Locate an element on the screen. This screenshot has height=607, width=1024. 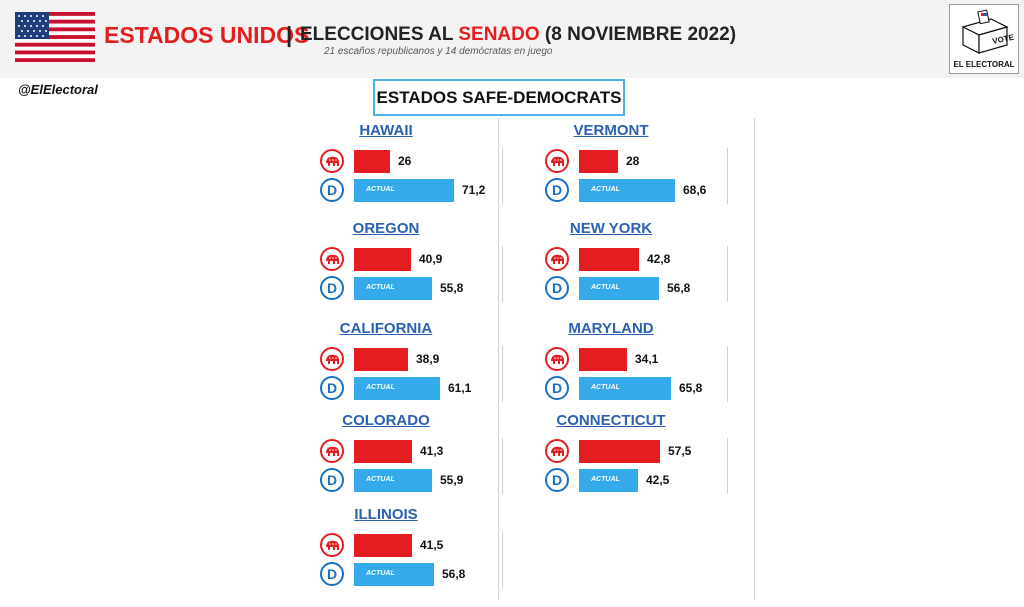
value-rep: 41,3 is located at coordinates (432, 451).